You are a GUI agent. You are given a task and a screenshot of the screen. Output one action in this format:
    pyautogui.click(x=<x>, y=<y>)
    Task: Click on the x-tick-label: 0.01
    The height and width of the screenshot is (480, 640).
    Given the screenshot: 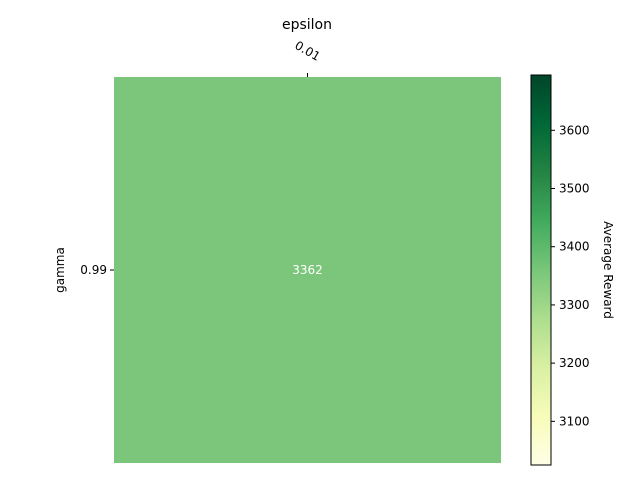 What is the action you would take?
    pyautogui.click(x=307, y=50)
    